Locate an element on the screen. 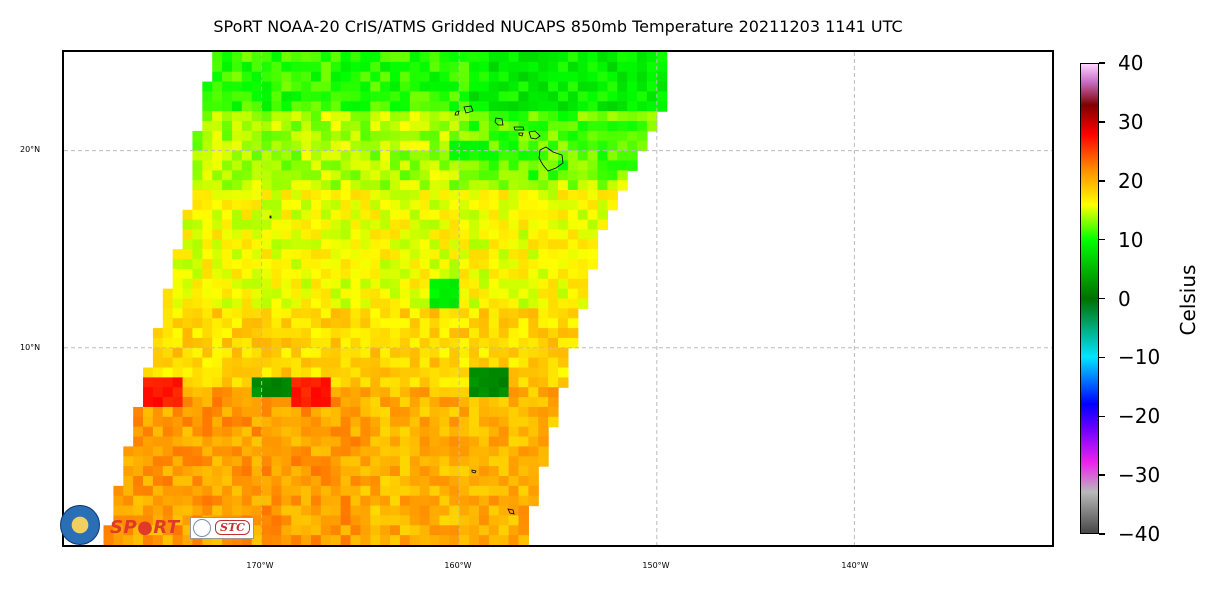 This screenshot has width=1221, height=591. colorbar-title: Celsius is located at coordinates (1188, 300).